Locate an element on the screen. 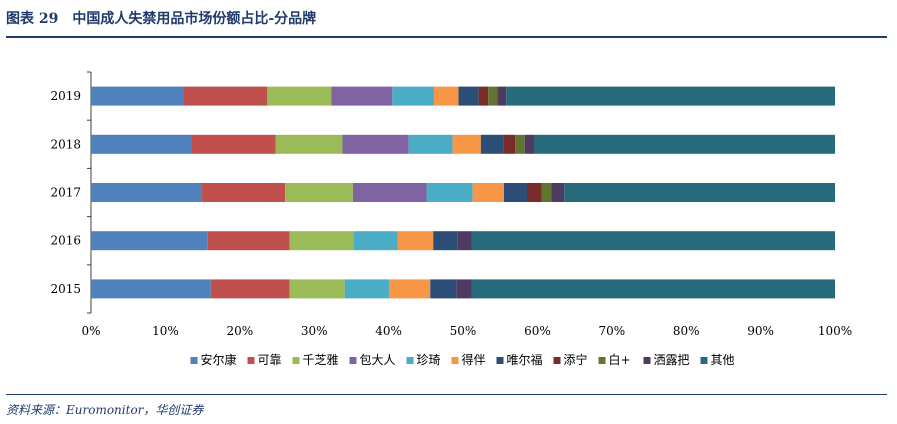 This screenshot has height=424, width=897. legend-label: 包大人 is located at coordinates (378, 360).